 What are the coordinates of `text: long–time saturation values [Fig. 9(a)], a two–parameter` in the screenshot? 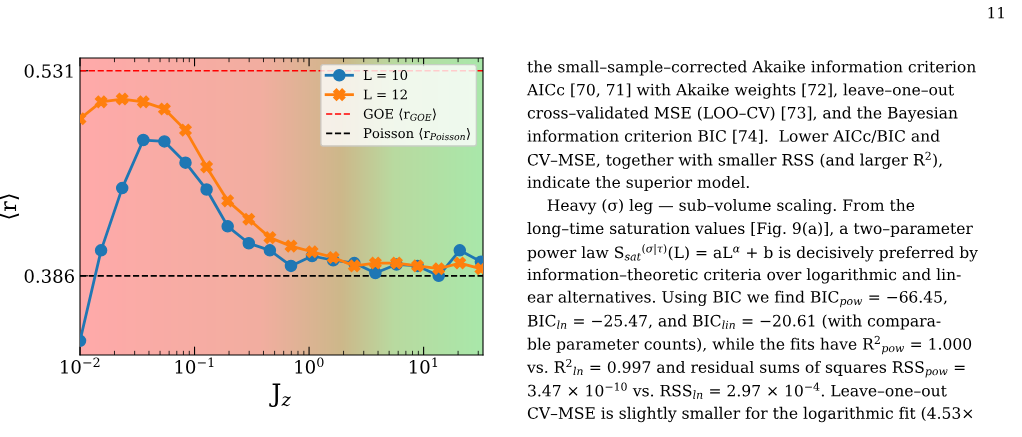 It's located at (750, 230).